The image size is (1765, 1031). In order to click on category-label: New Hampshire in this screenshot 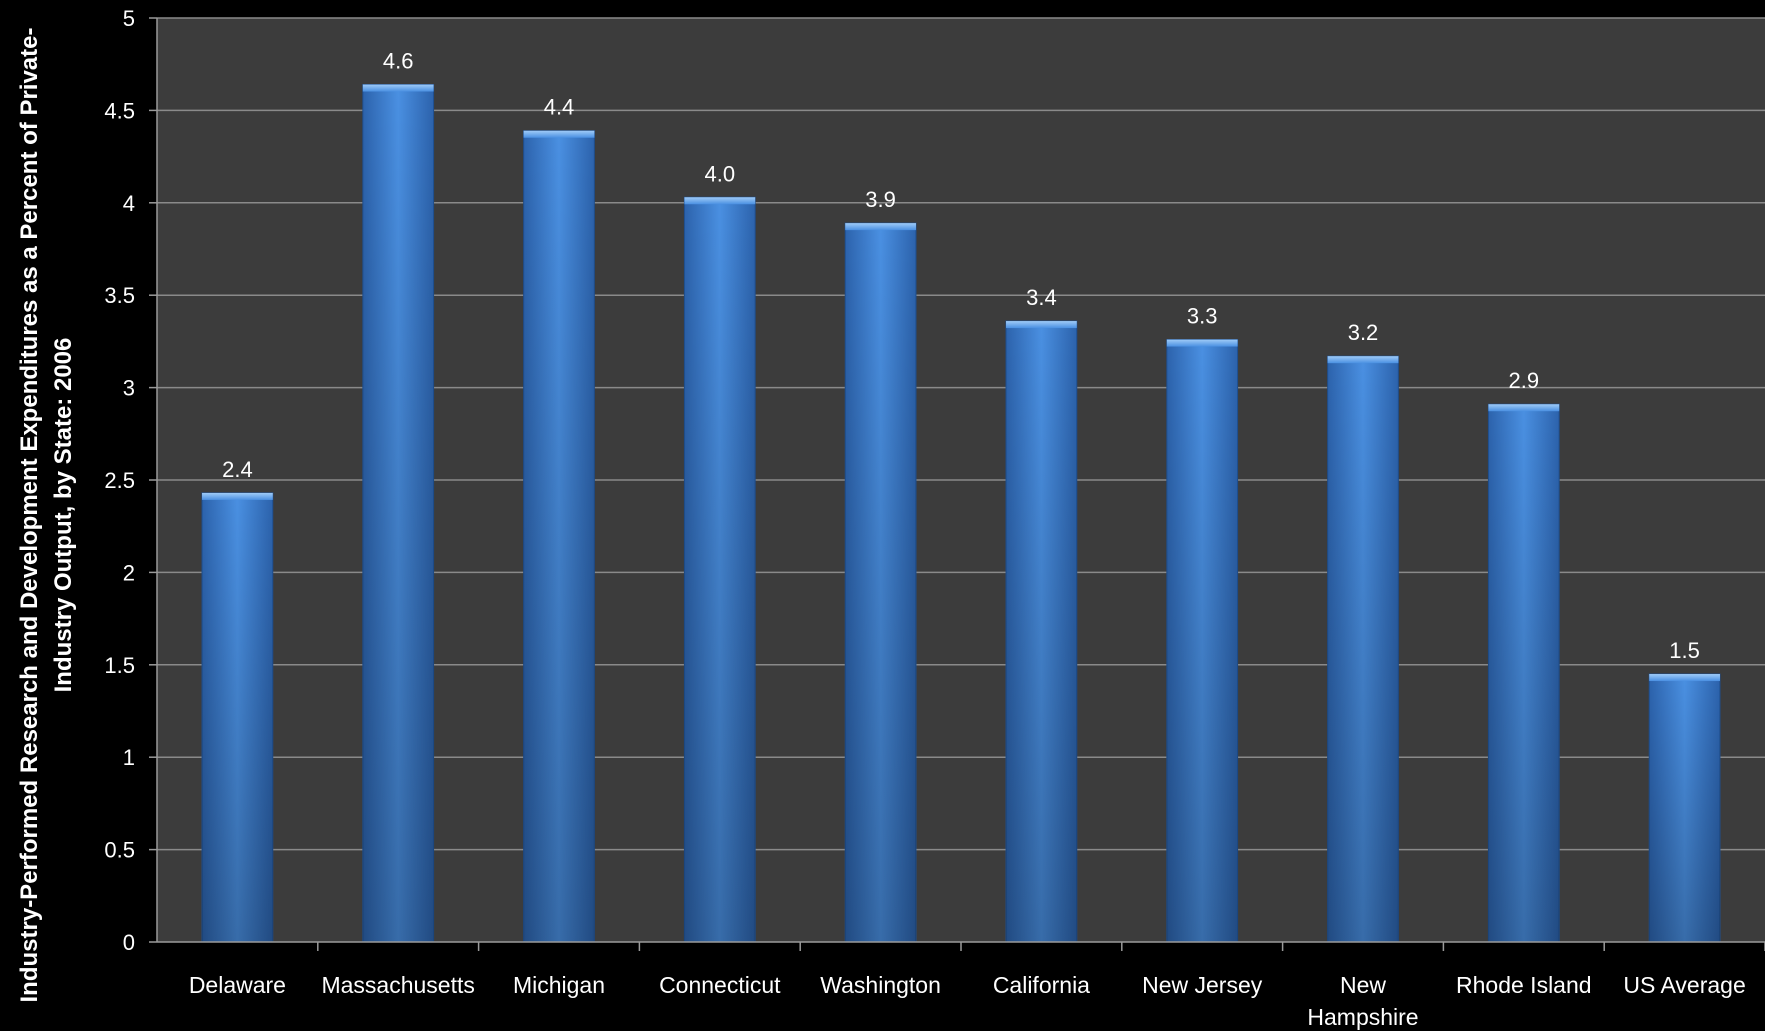, I will do `click(1362, 1001)`.